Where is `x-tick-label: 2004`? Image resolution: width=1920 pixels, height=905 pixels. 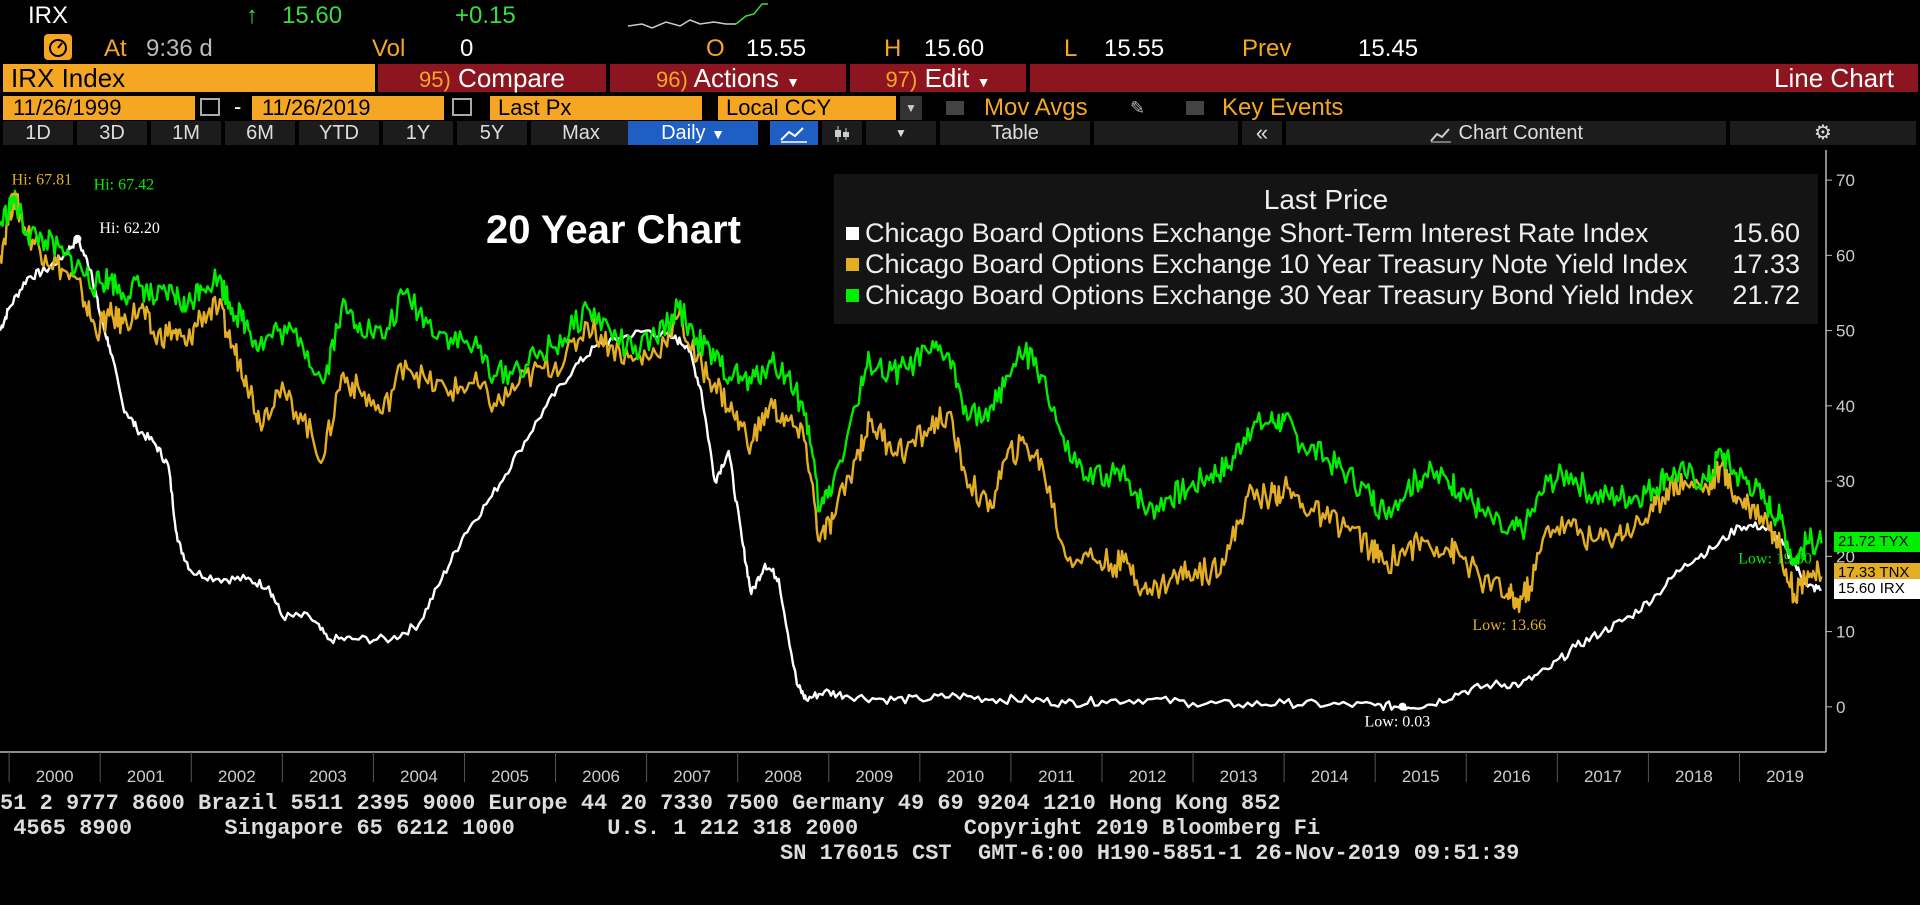
x-tick-label: 2004 is located at coordinates (419, 776).